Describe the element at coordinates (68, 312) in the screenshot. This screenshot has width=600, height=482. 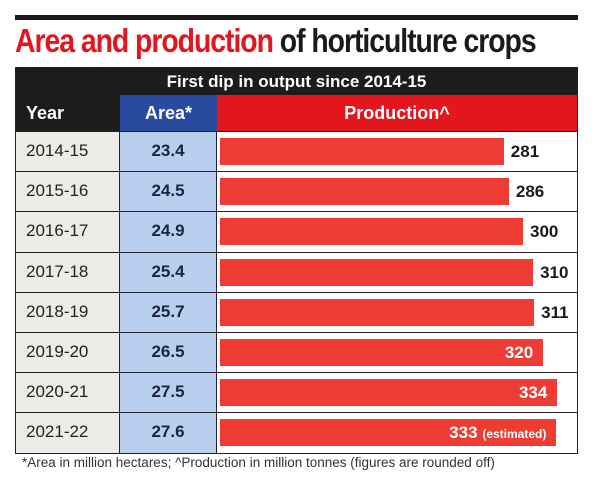
I see `year-cell: 2018-19` at that location.